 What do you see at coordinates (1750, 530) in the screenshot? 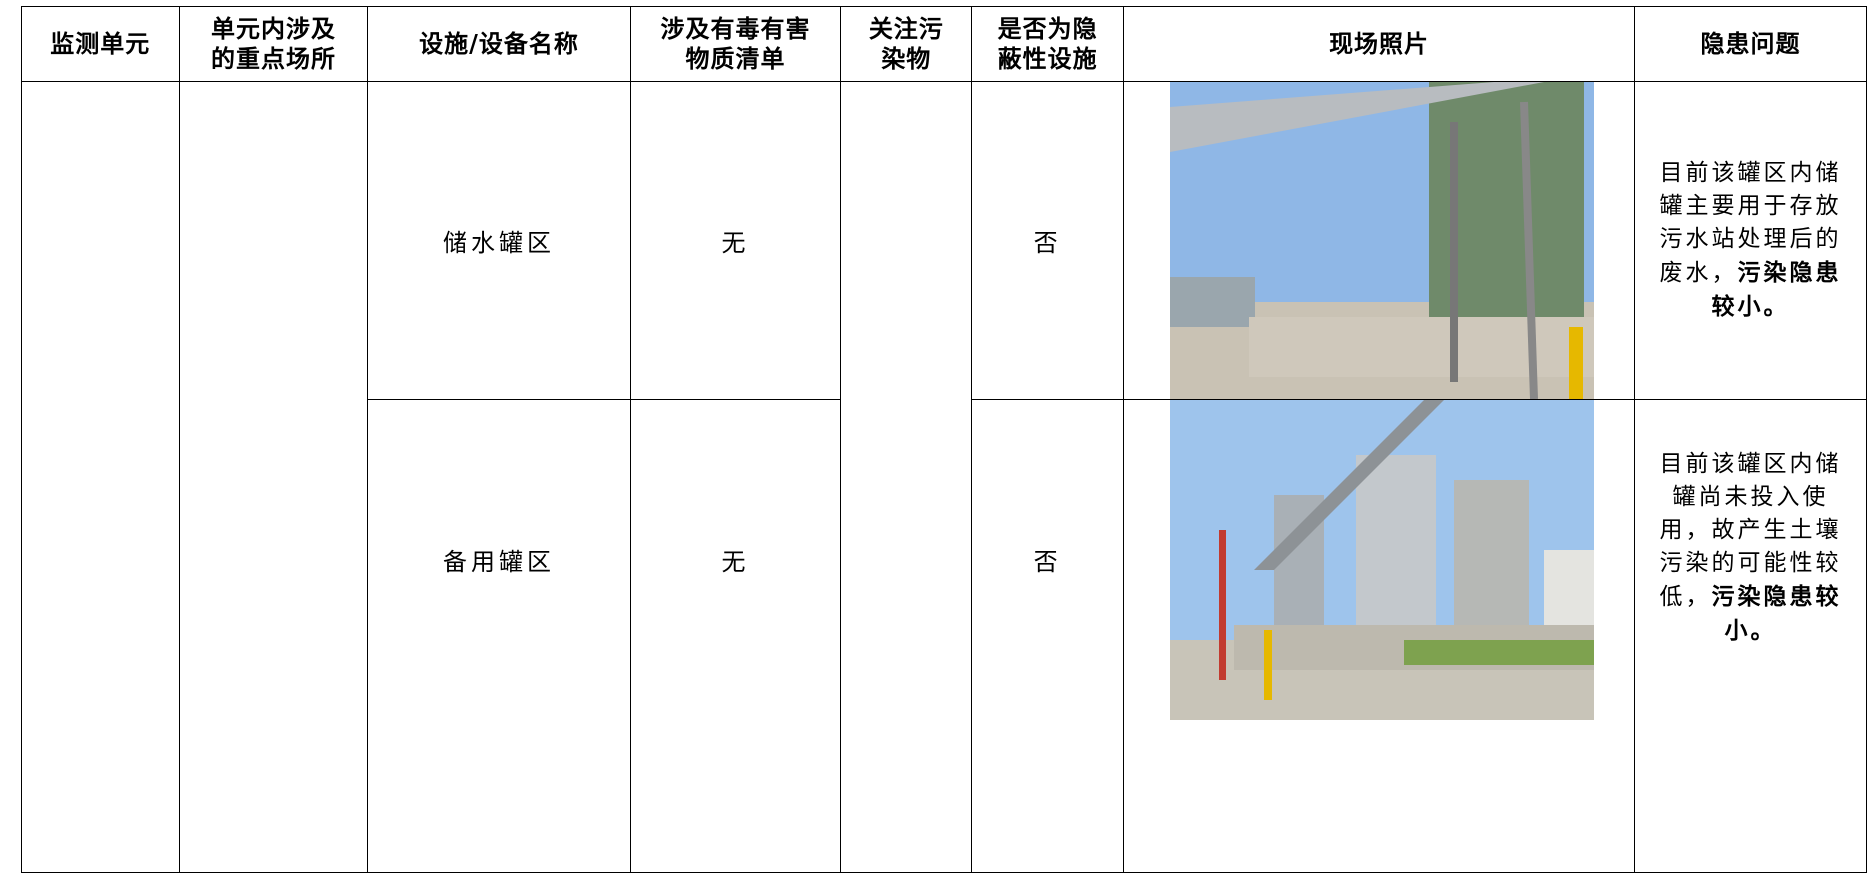
I see `issue-text: 目前该罐区内储罐尚未投入使用，故产生土壤污染的可能性较低，` at bounding box center [1750, 530].